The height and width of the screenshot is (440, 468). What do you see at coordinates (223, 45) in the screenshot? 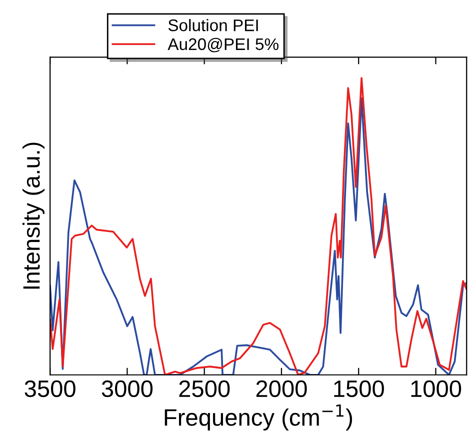
I see `legend-label: Au20@PEI 5%` at bounding box center [223, 45].